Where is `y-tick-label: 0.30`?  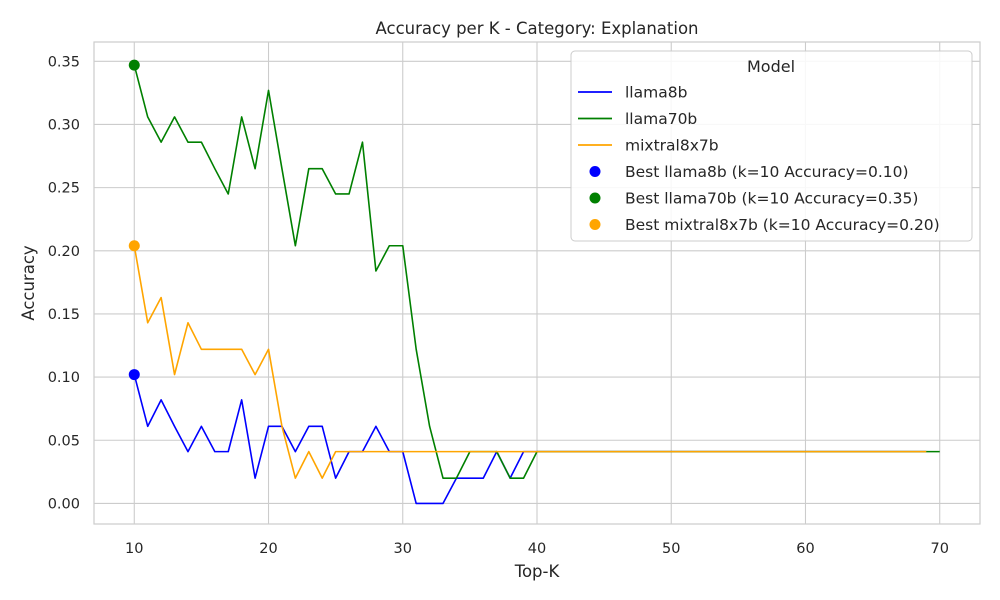
y-tick-label: 0.30 is located at coordinates (64, 125).